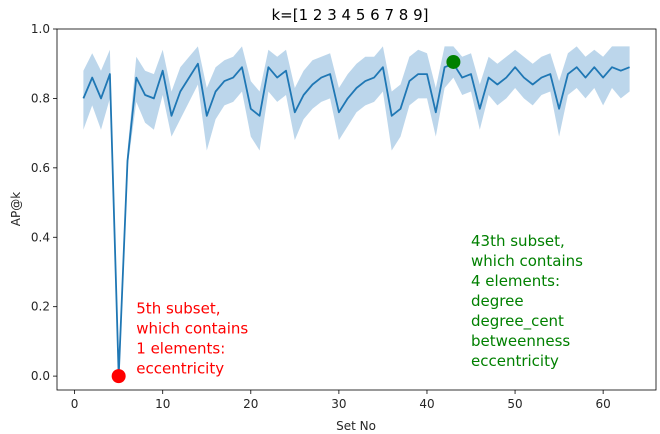 The width and height of the screenshot is (660, 434). I want to click on y-tick-label: 0.4, so click(40, 237).